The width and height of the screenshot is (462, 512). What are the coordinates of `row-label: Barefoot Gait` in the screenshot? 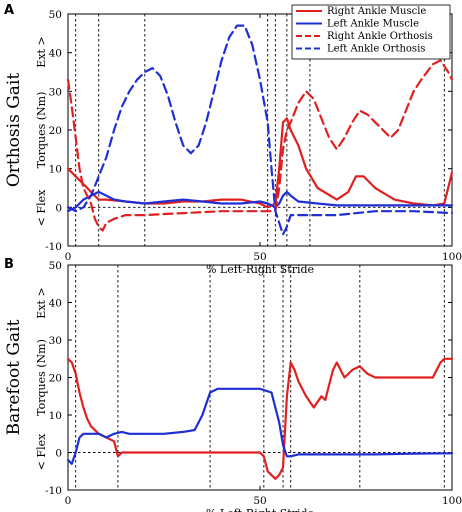 It's located at (14, 377).